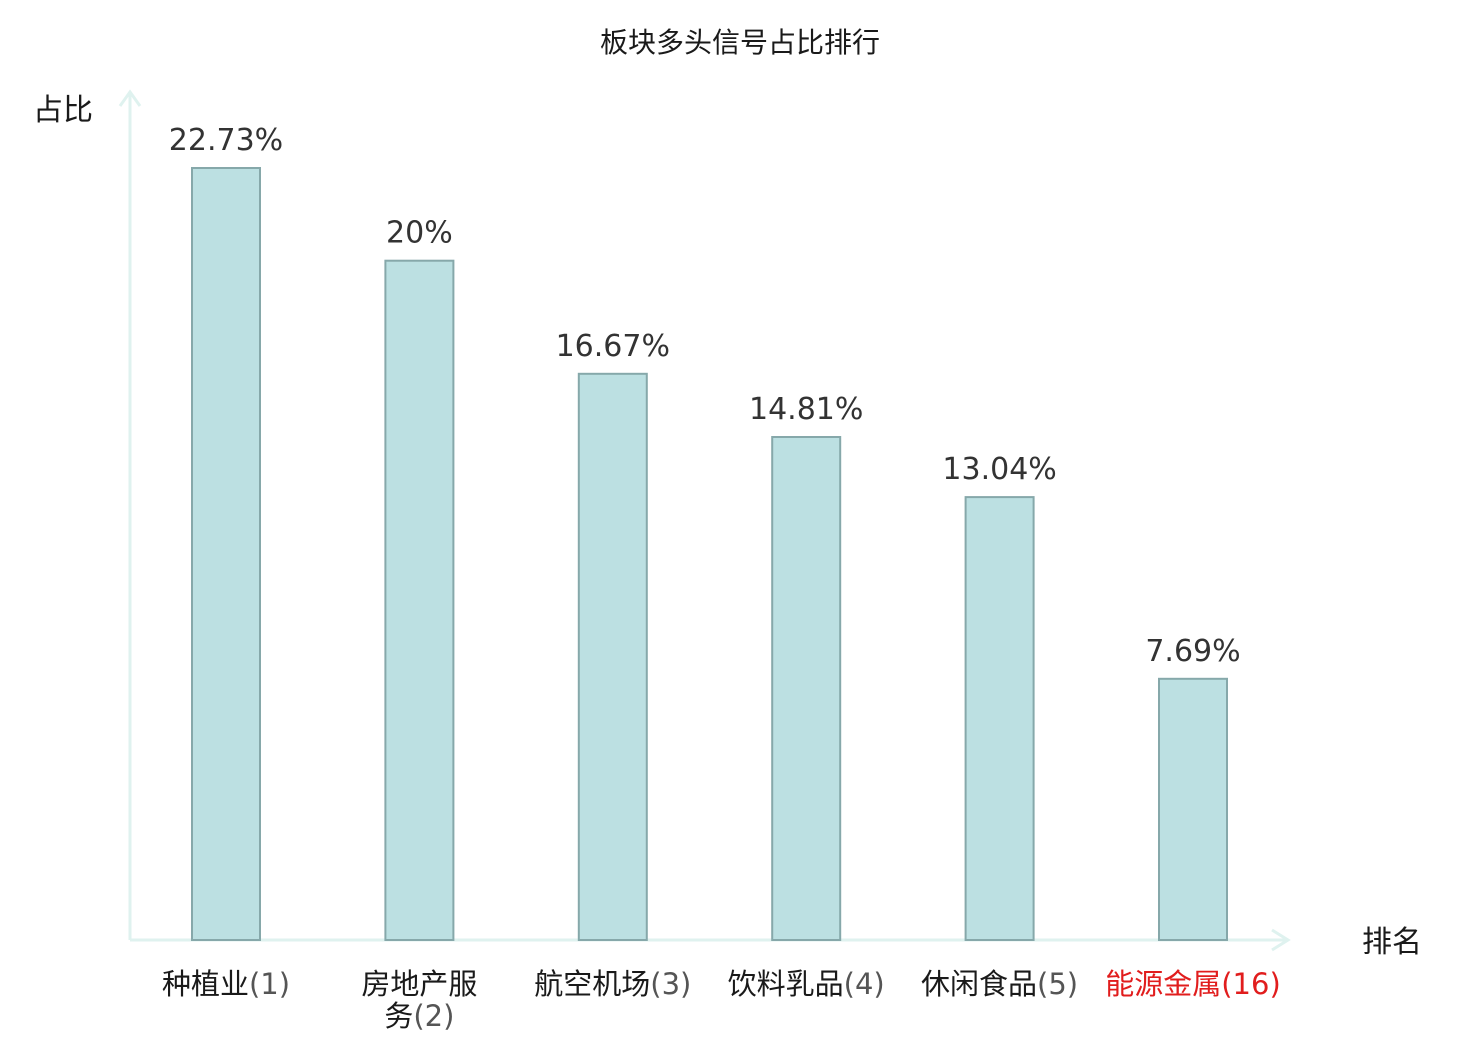 The image size is (1480, 1040). I want to click on data-label: 16.67%, so click(613, 346).